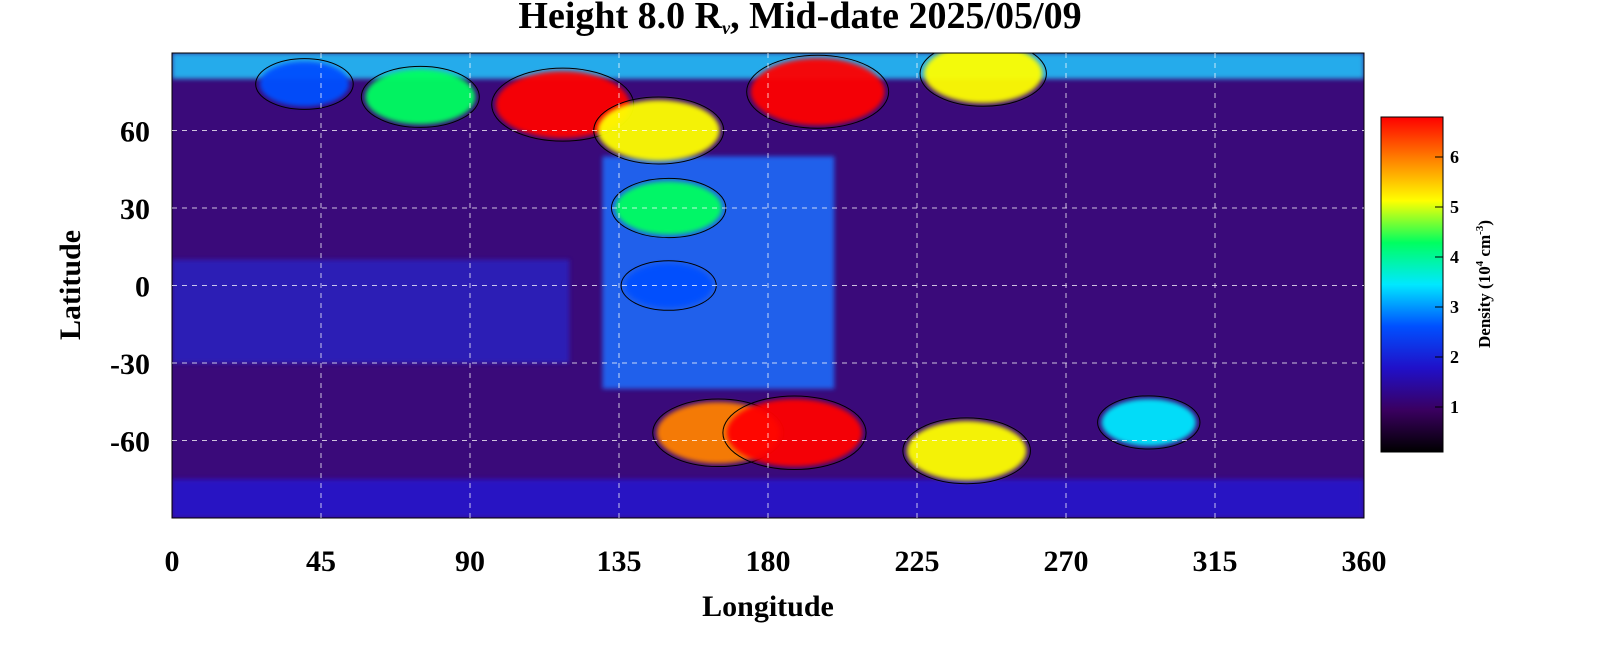  Describe the element at coordinates (1454, 207) in the screenshot. I see `colorbar-tick-label: 5` at that location.